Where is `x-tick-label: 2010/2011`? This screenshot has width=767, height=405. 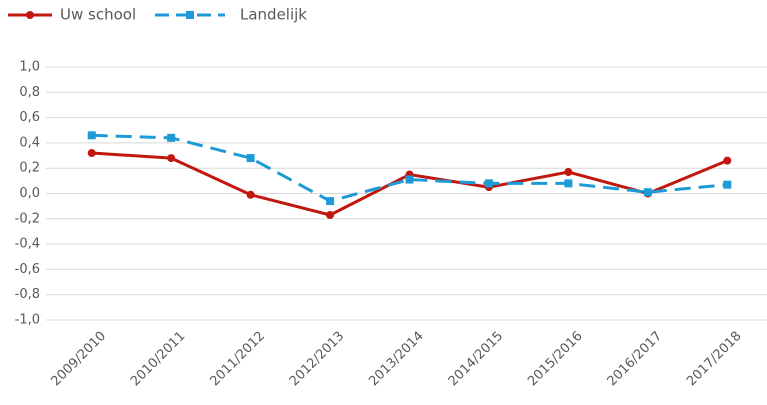
x-tick-label: 2010/2011 is located at coordinates (158, 359).